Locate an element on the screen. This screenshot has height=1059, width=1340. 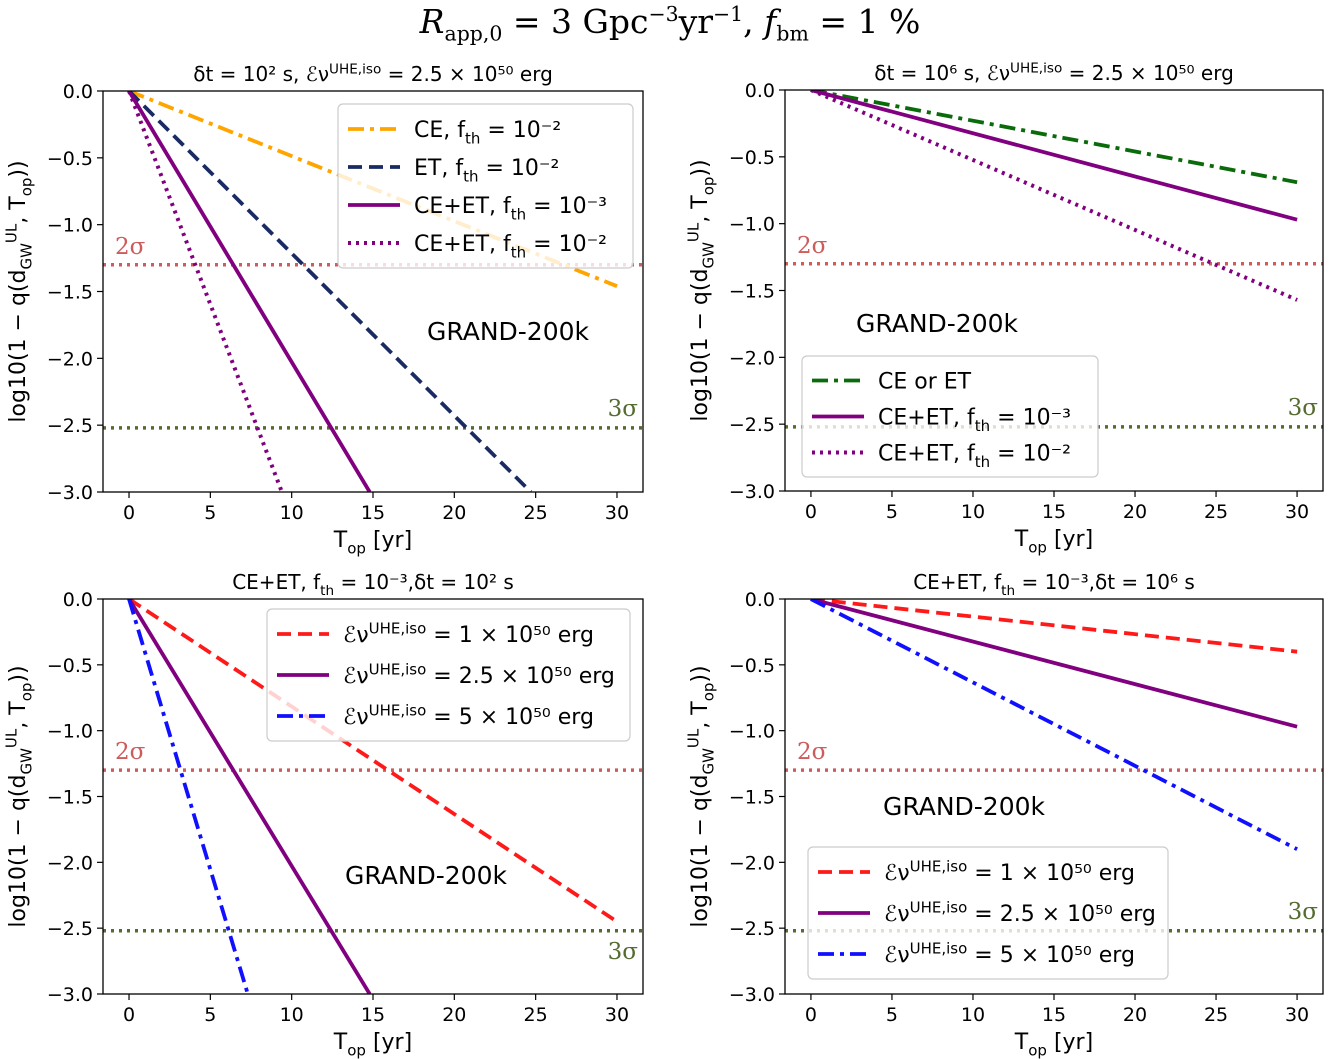
legend-label-3: CE+ET, fth = 10⁻³ is located at coordinates (510, 209).